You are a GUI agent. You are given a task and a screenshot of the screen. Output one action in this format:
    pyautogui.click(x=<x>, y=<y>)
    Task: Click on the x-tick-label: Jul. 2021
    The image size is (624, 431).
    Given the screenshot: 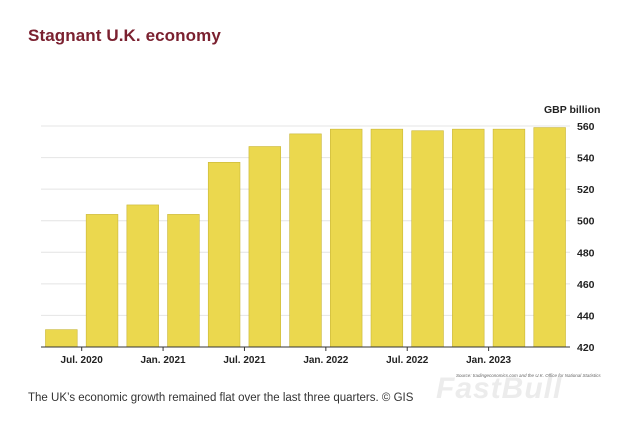 What is the action you would take?
    pyautogui.click(x=244, y=360)
    